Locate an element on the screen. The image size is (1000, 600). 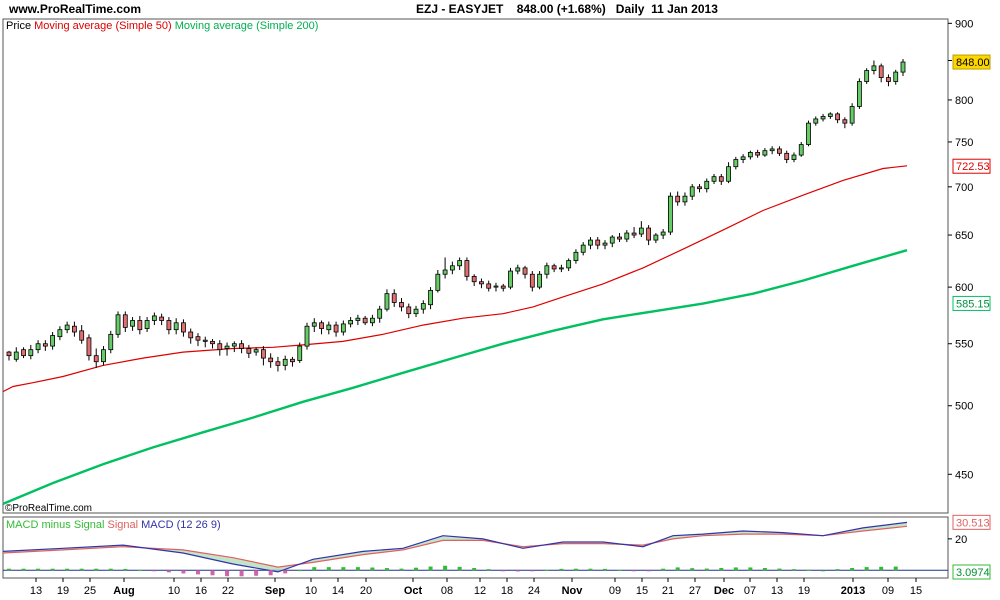
x-tick-label: 21 is located at coordinates (668, 591).